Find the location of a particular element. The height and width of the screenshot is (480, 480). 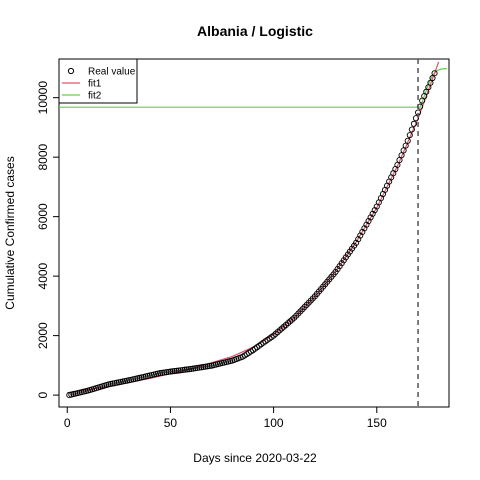

x-tick-label-1: 50 is located at coordinates (171, 423).